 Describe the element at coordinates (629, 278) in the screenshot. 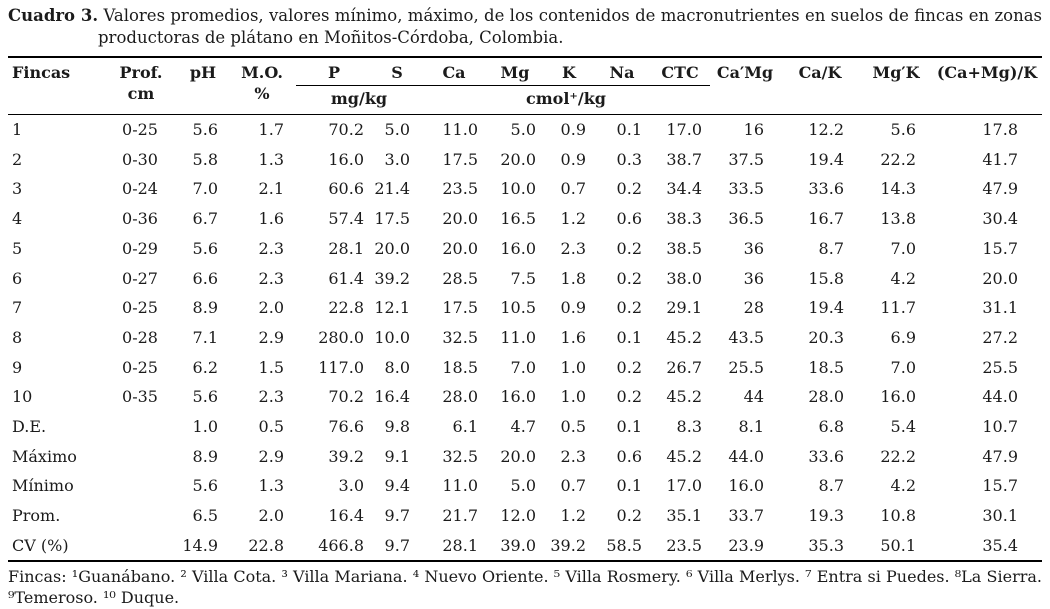

I see `cell-na: 0.2` at that location.